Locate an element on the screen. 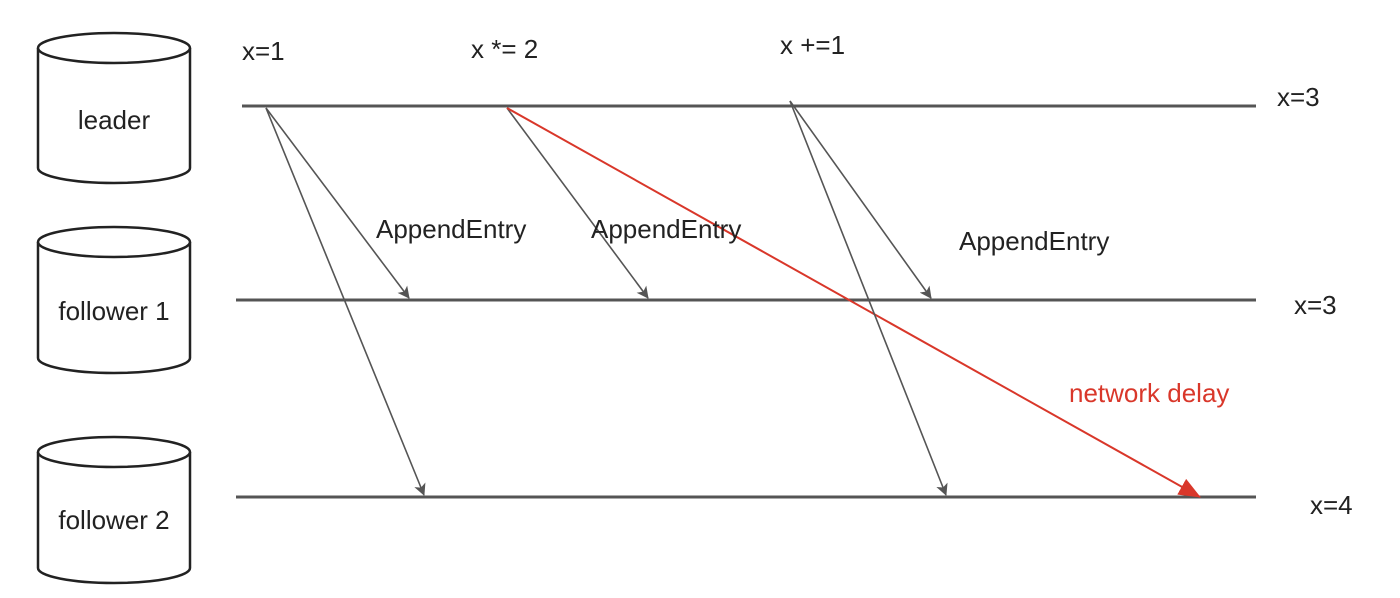  follower1-label: follower 1 is located at coordinates (113, 311).